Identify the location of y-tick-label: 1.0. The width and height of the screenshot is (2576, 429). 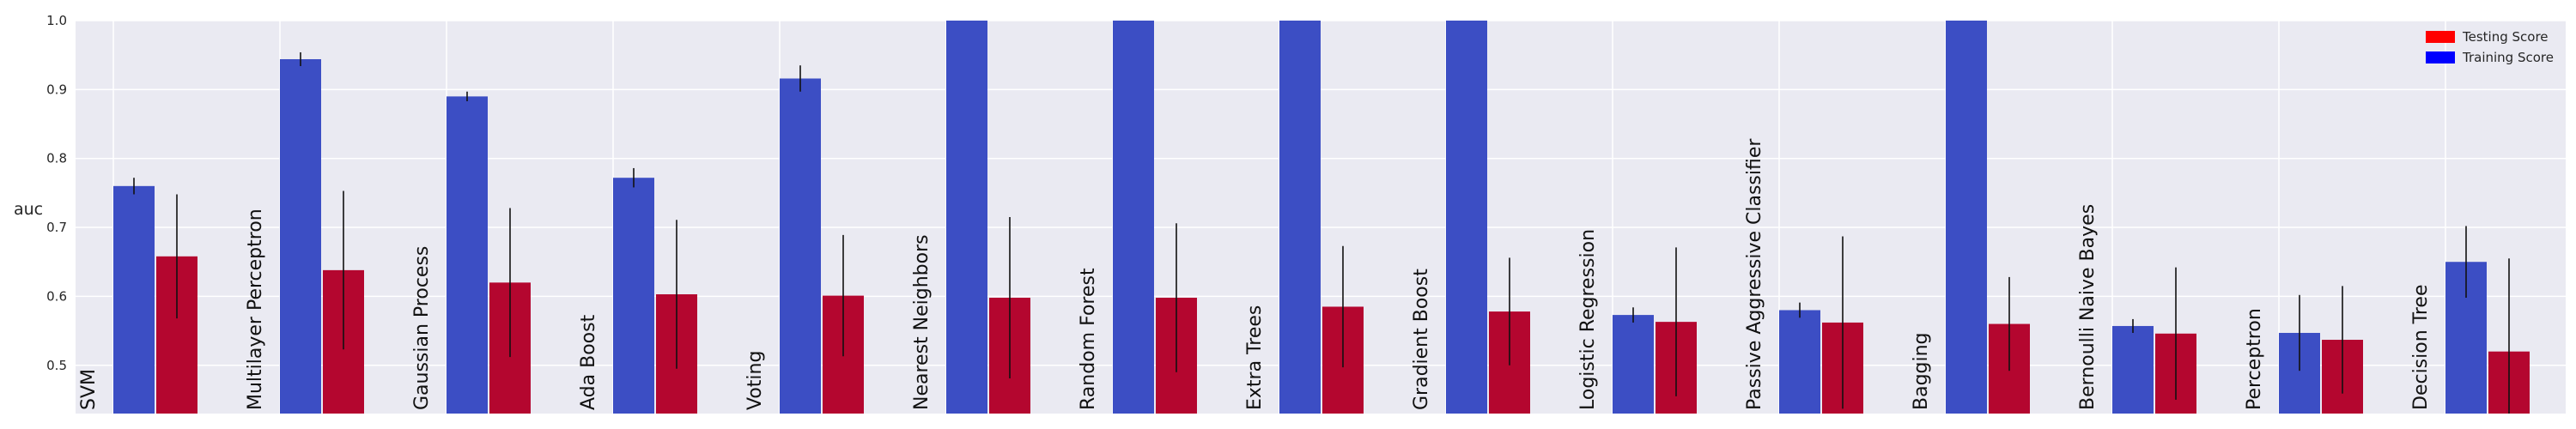
(56, 21).